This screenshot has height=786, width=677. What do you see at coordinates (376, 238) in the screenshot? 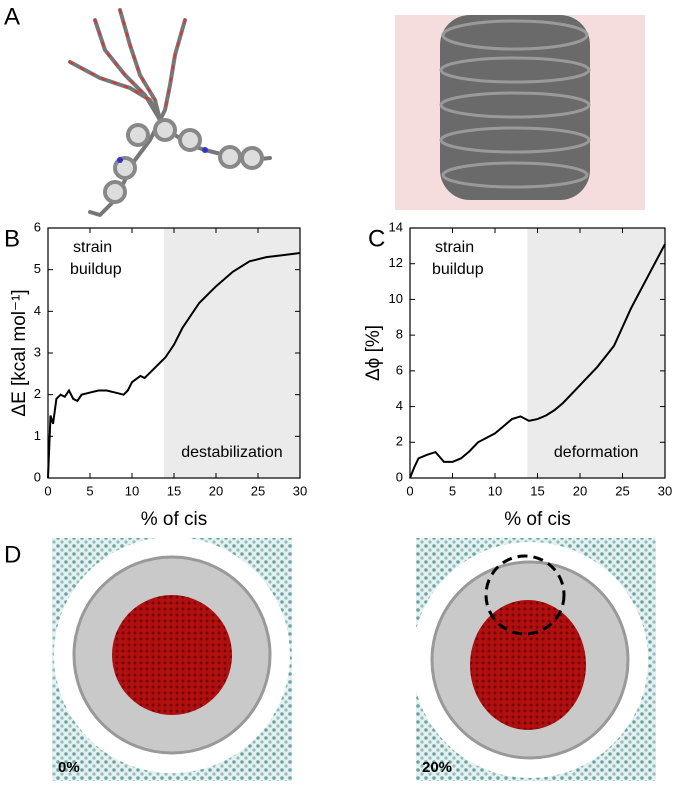
I see `panel-label: C` at bounding box center [376, 238].